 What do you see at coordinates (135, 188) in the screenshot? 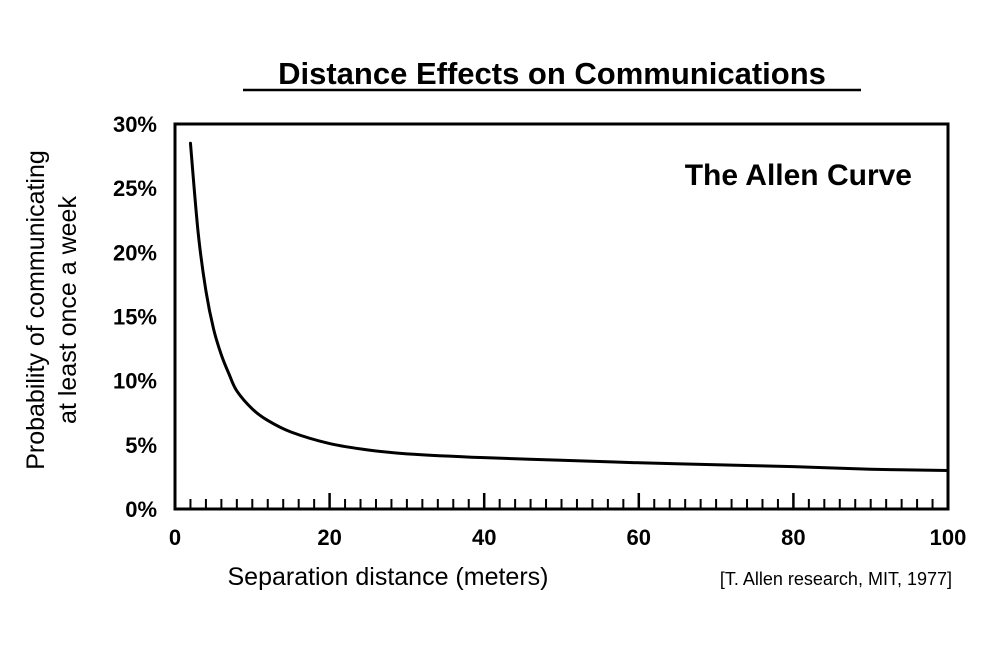
I see `y-tick-label: 25%` at bounding box center [135, 188].